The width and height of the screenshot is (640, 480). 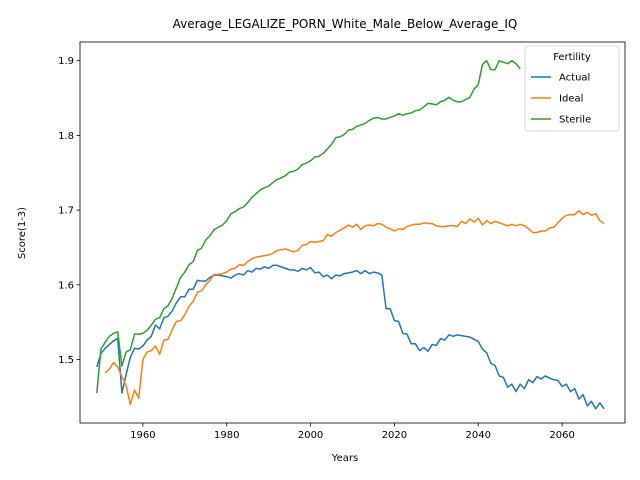 What do you see at coordinates (478, 435) in the screenshot?
I see `x-tick-label: 2040` at bounding box center [478, 435].